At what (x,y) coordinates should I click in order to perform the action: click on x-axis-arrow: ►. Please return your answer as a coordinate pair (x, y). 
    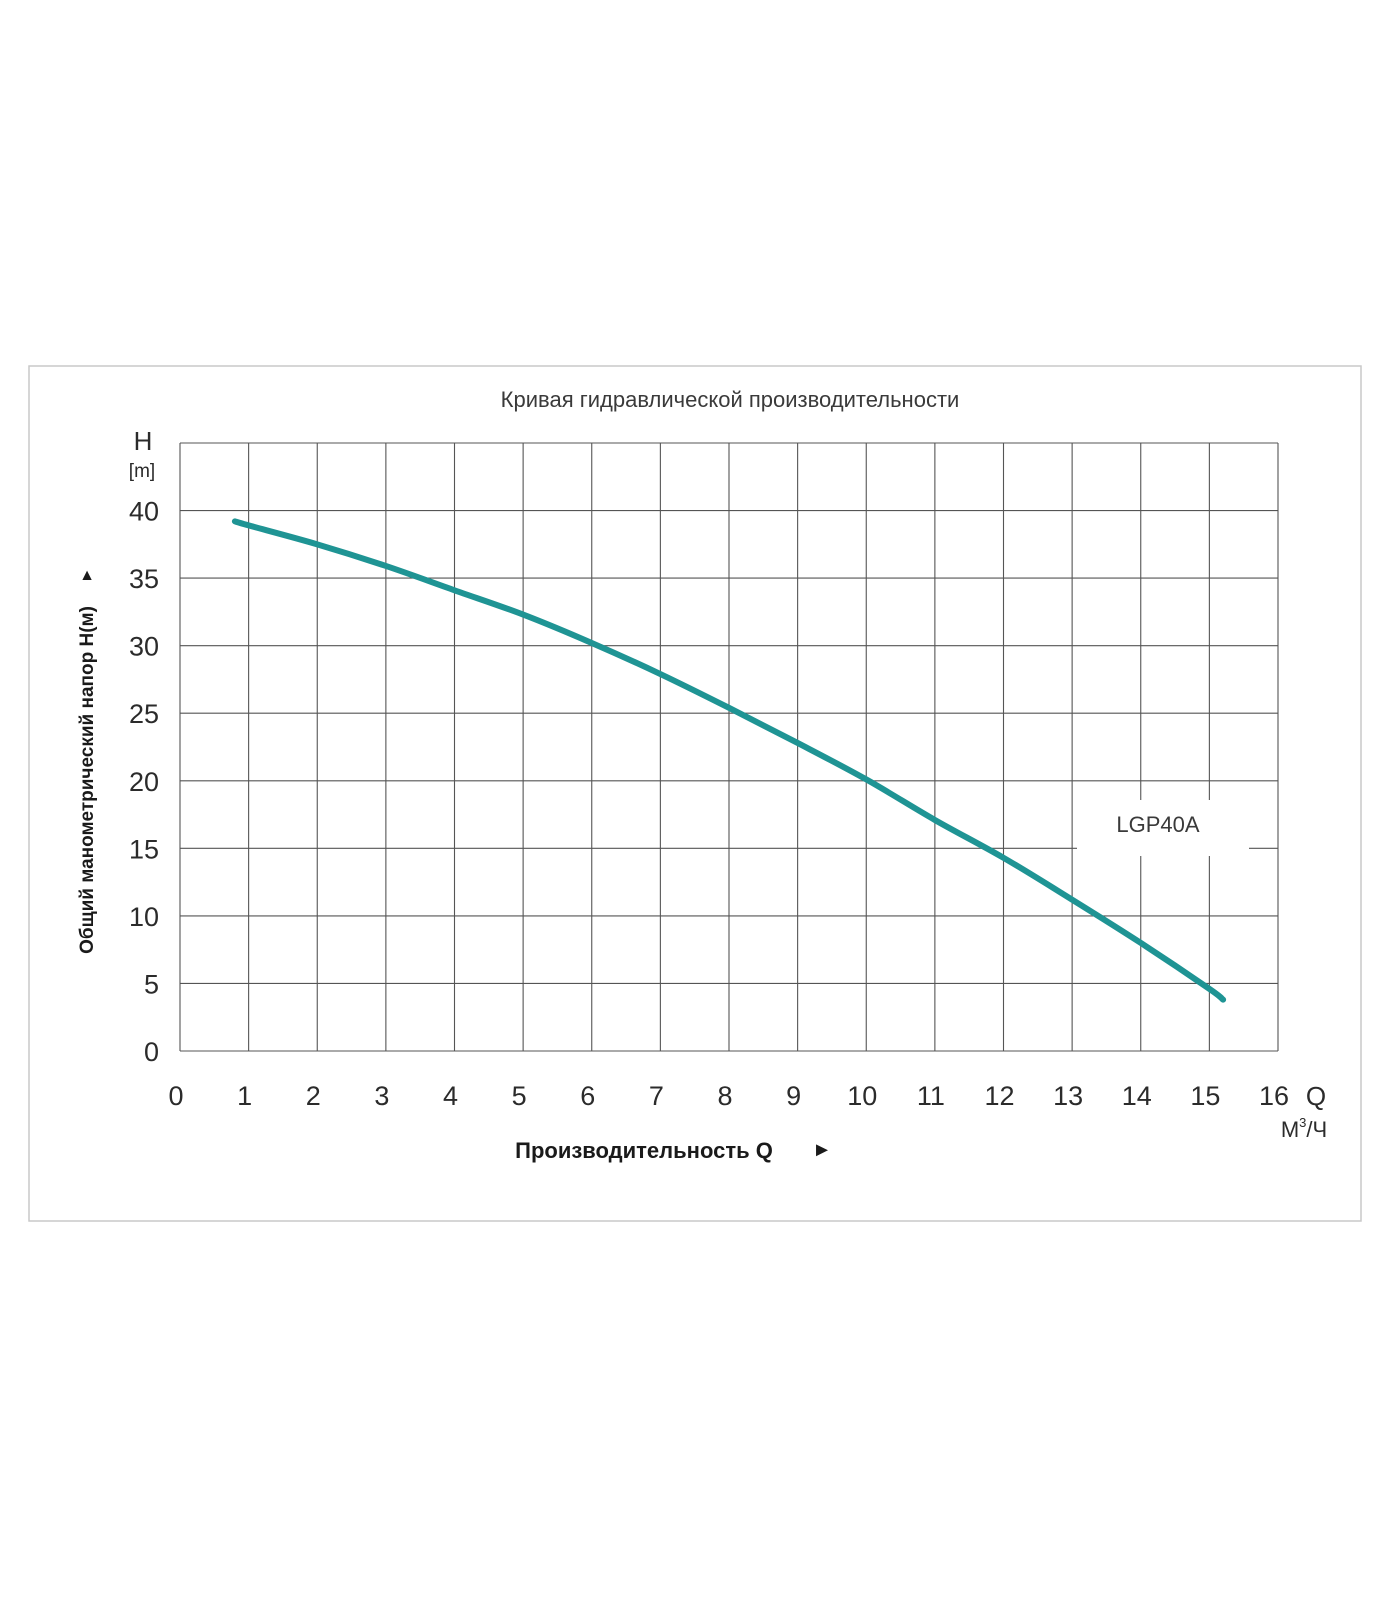
    Looking at the image, I should click on (822, 1150).